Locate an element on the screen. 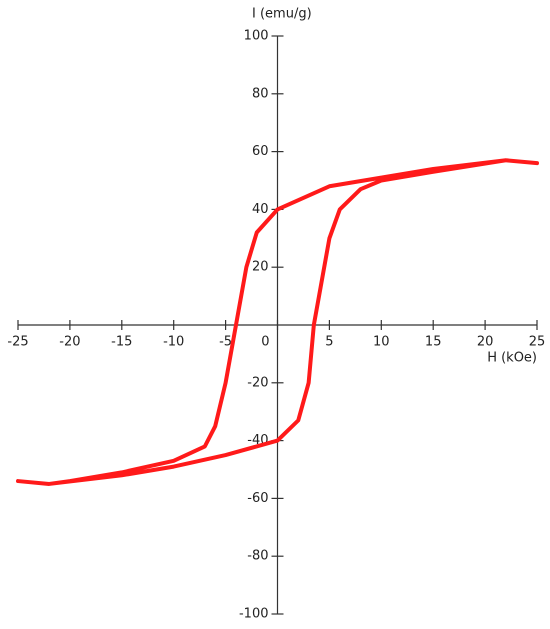  x-tick-label: 5 is located at coordinates (329, 342).